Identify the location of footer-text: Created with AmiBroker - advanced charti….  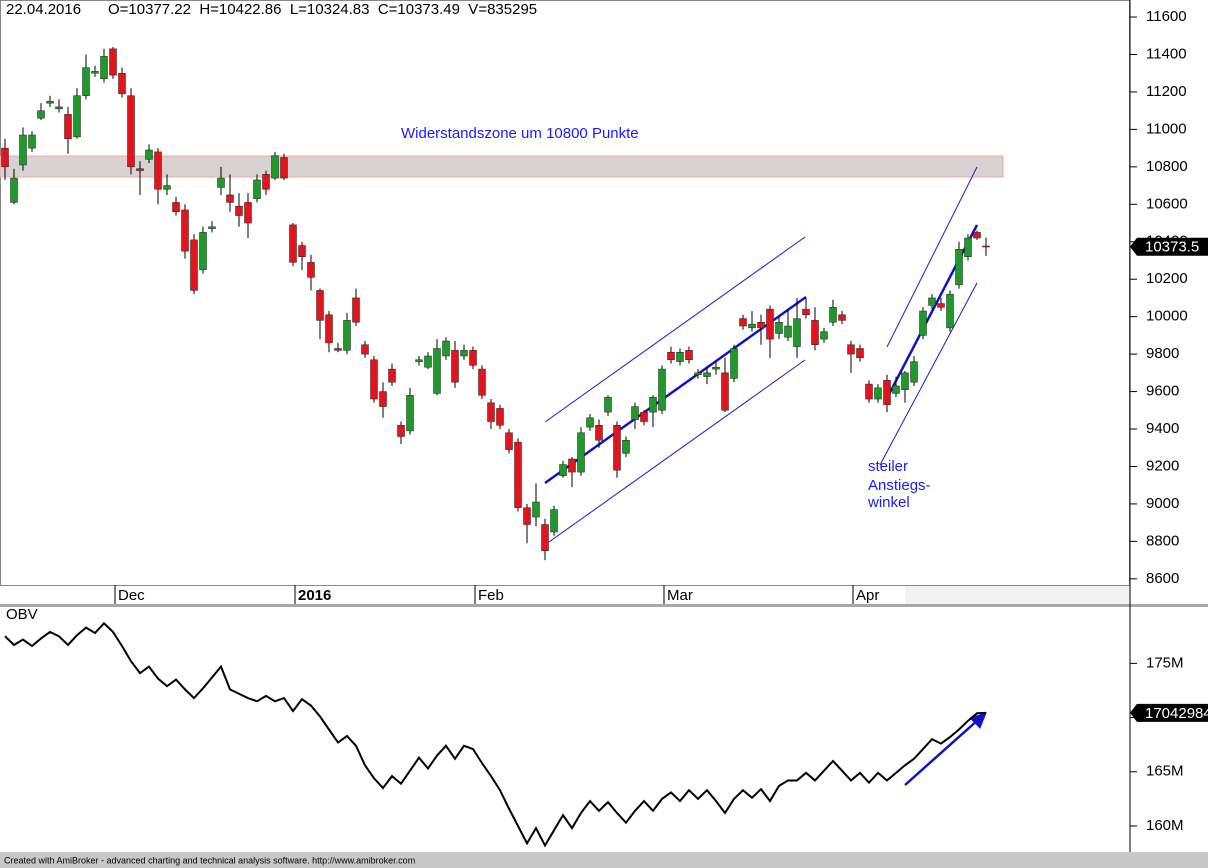
(209, 860).